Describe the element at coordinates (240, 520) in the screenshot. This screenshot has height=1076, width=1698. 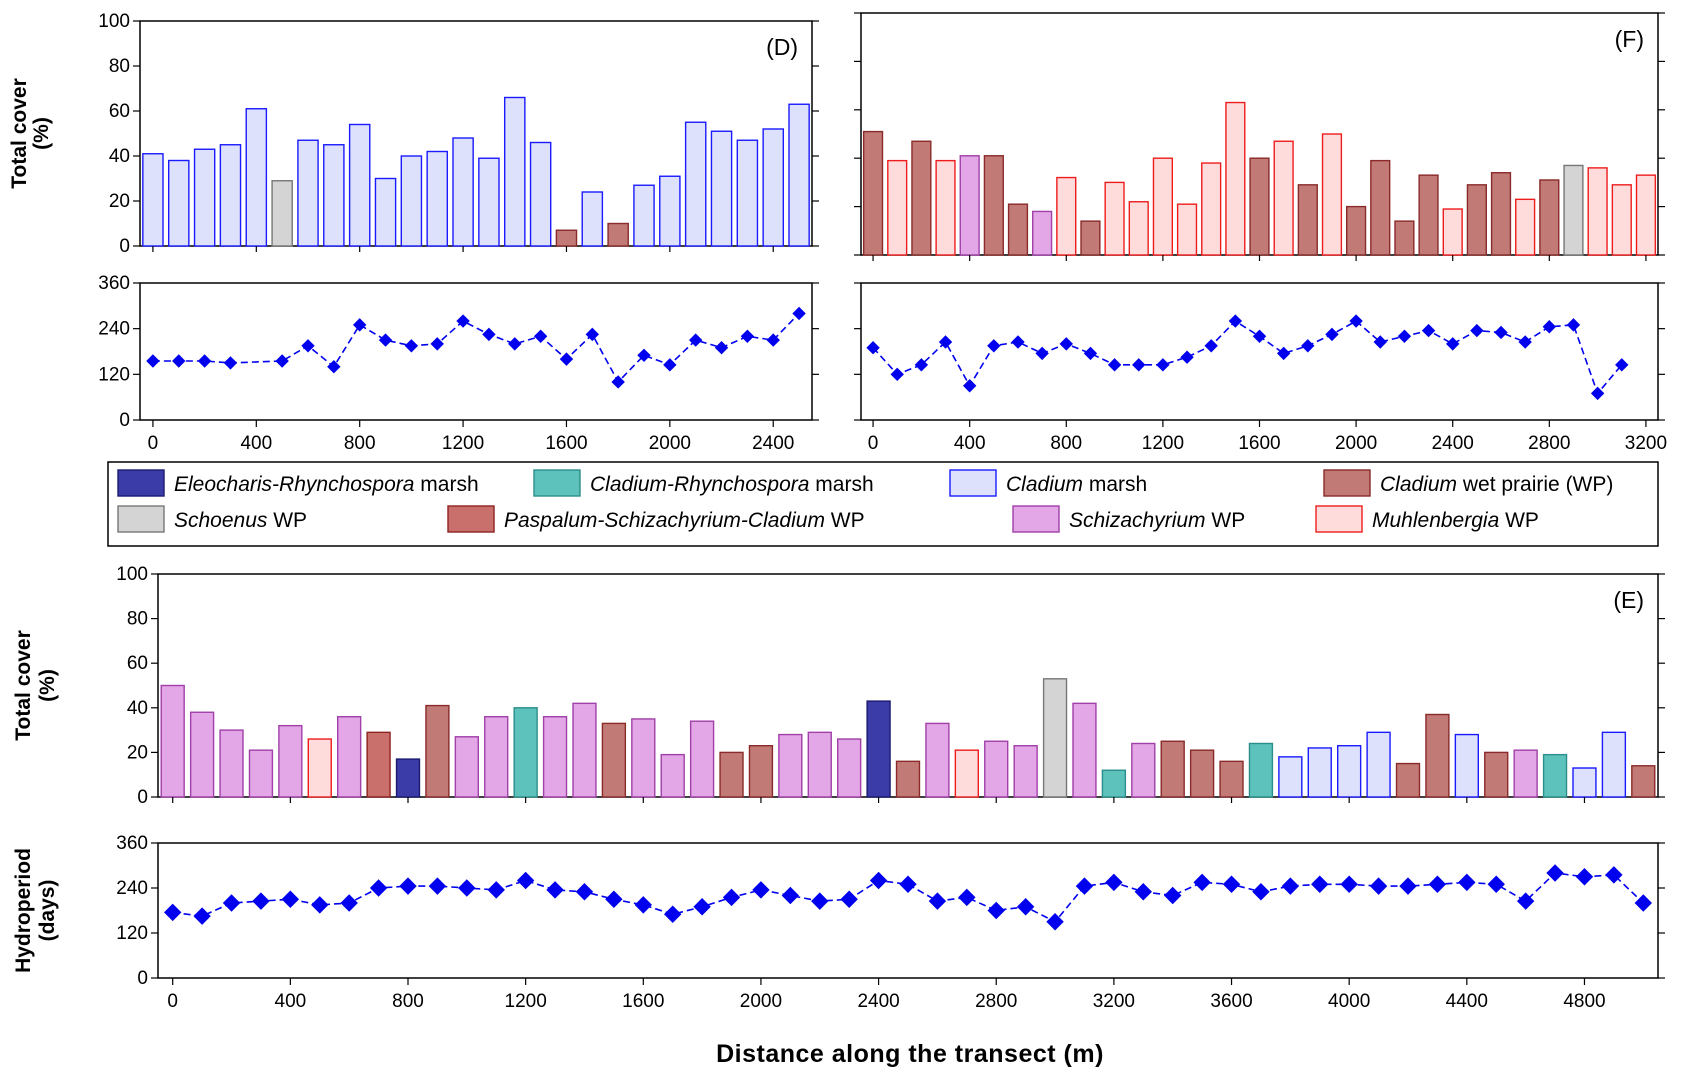
I see `legend-label: Schoenus WP` at that location.